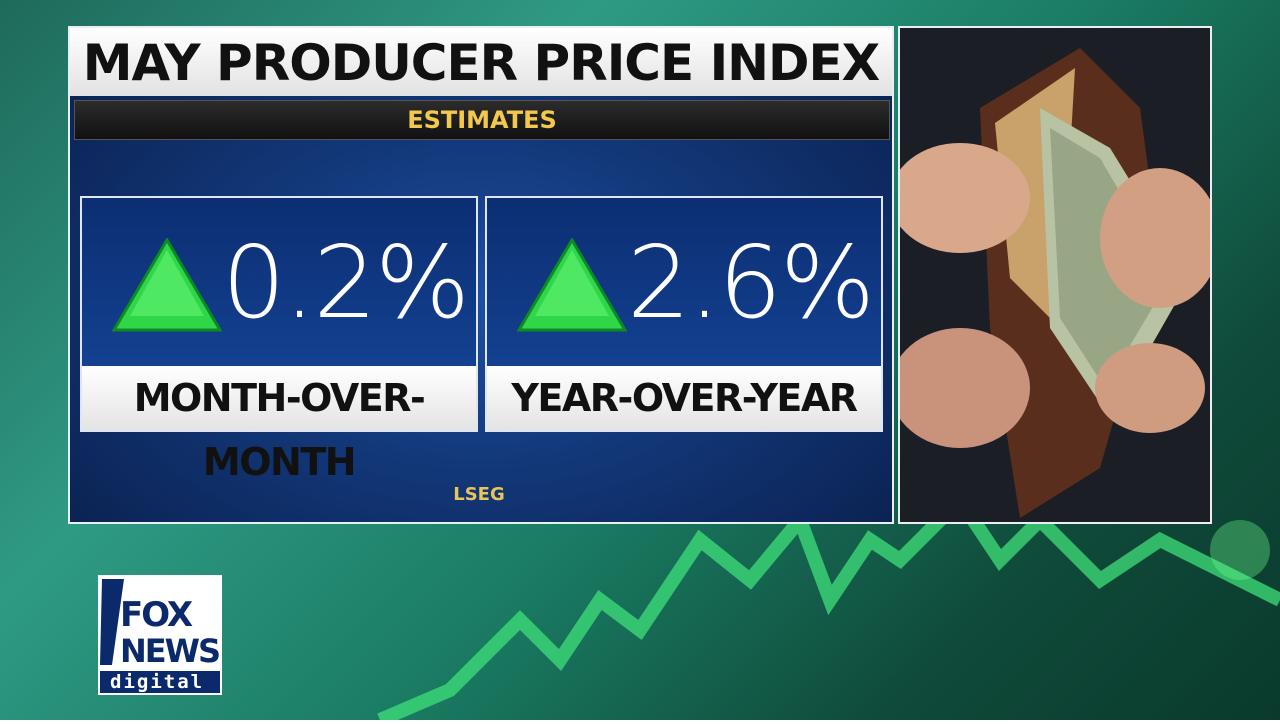  Describe the element at coordinates (156, 615) in the screenshot. I see `logo-text: FOX` at that location.